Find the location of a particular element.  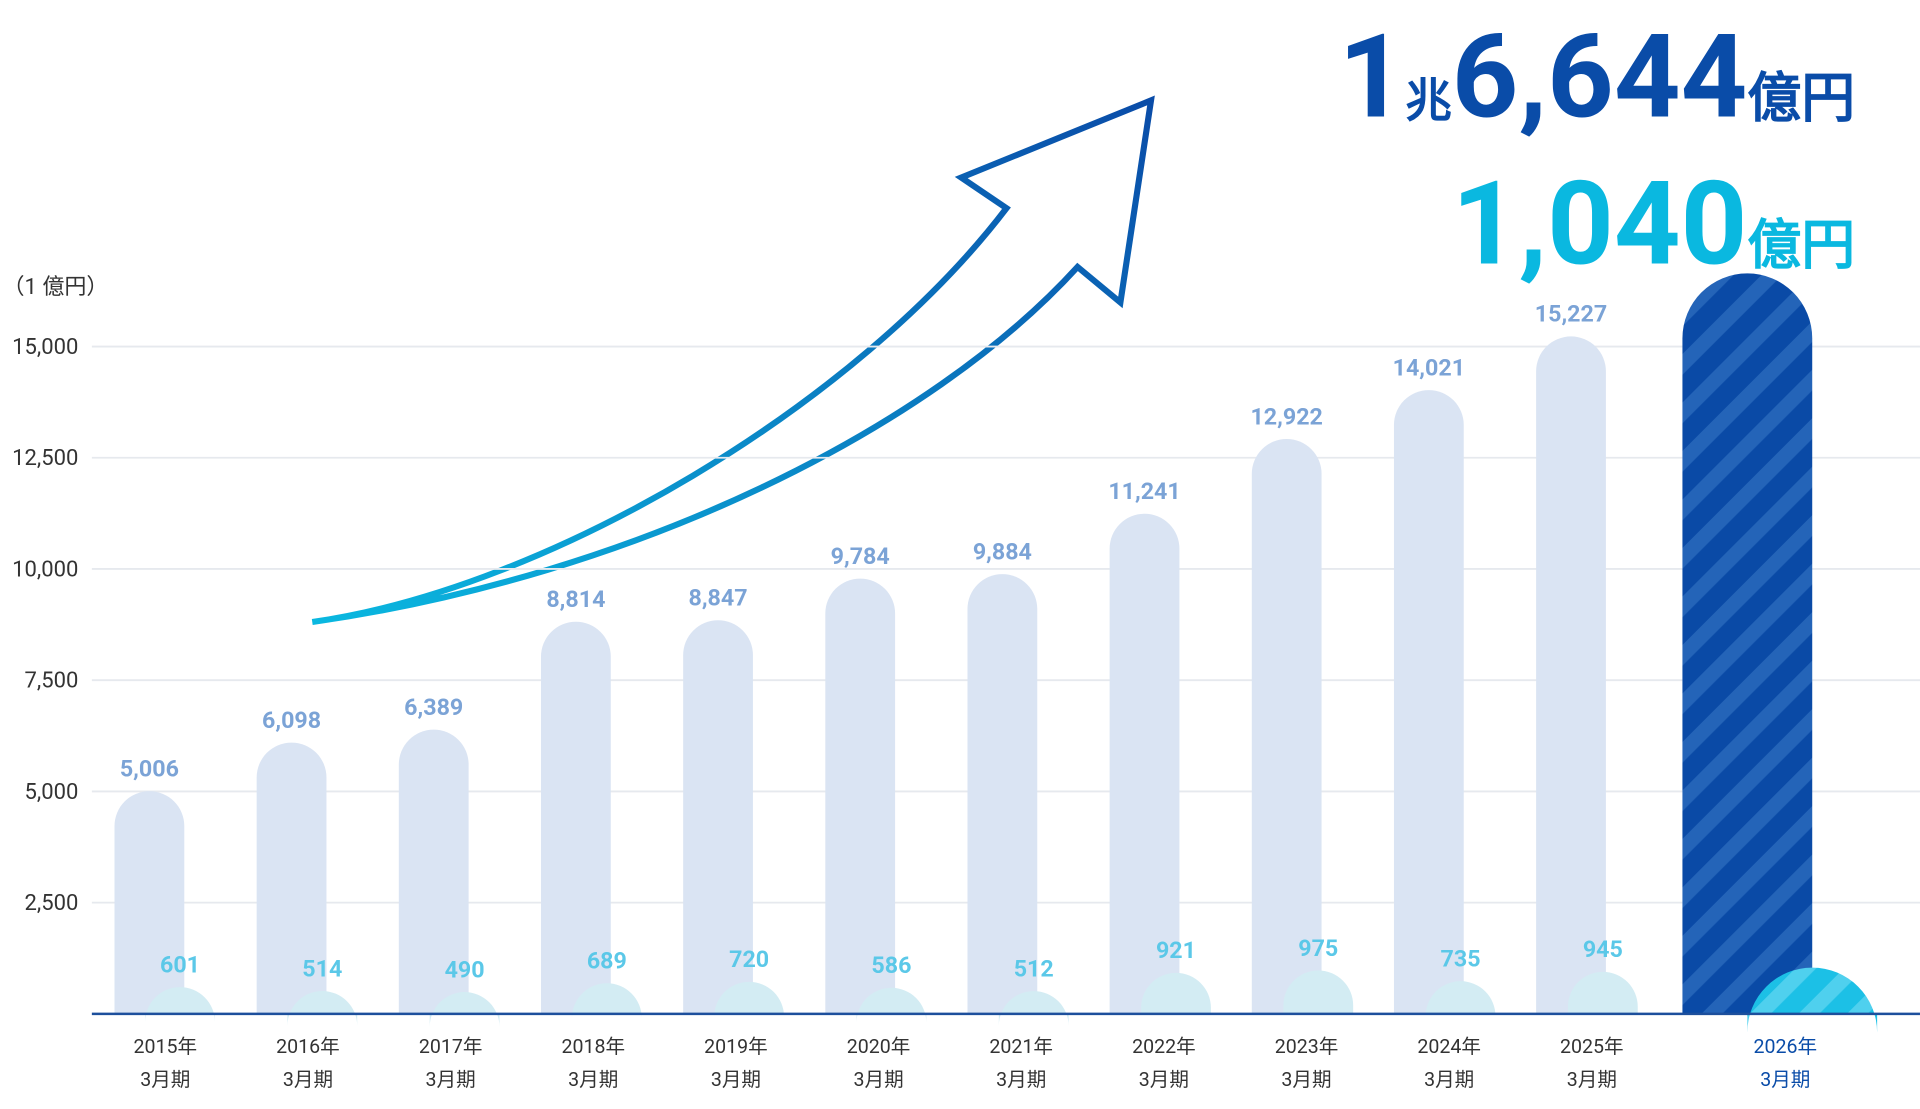

value-label: 9,784 is located at coordinates (860, 556).